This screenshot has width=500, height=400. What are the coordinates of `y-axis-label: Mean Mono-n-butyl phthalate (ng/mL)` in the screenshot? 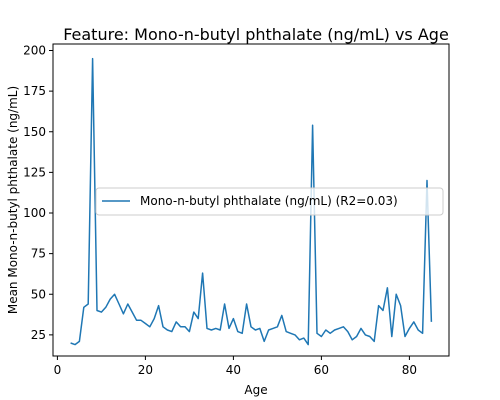 It's located at (13, 200).